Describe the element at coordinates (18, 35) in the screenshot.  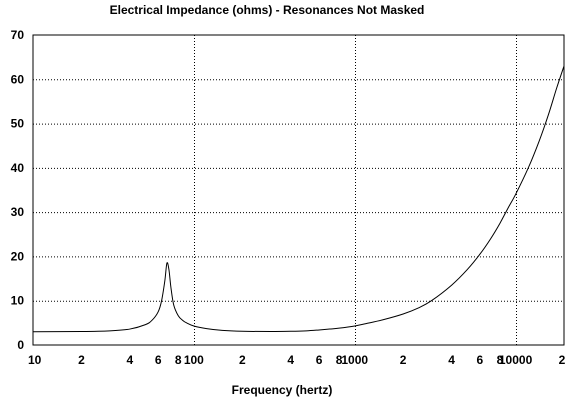
I see `y-tick-label: 70` at that location.